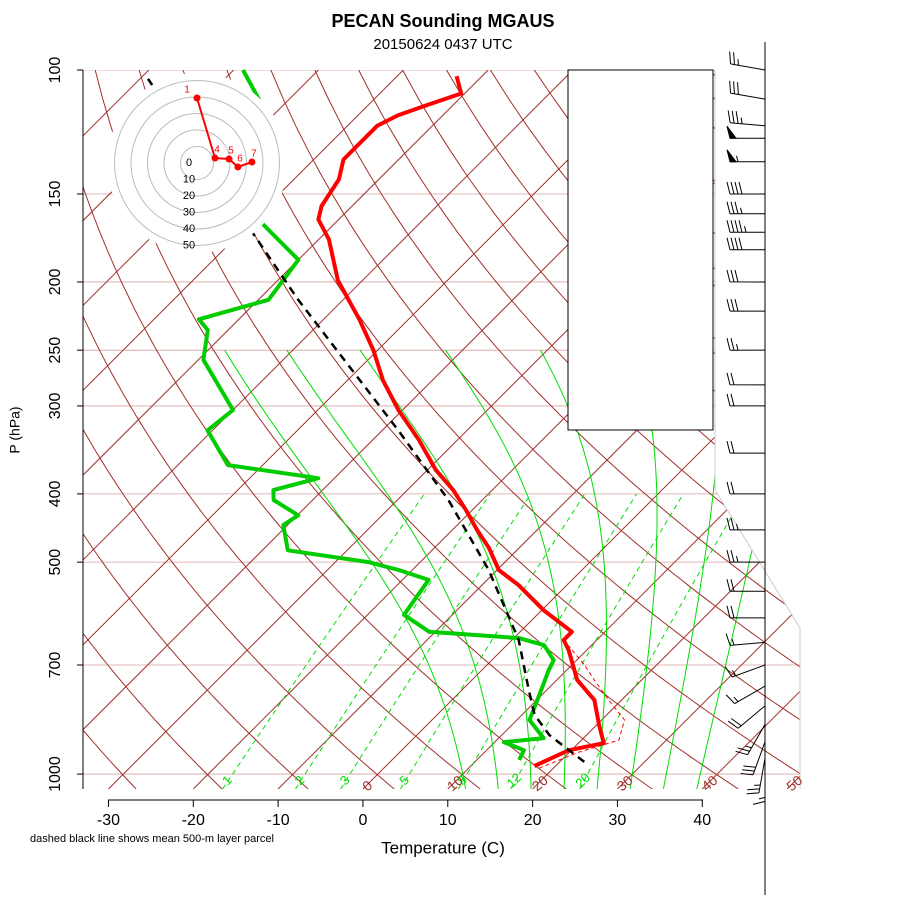  Describe the element at coordinates (55, 350) in the screenshot. I see `y-tick-label: 250` at that location.